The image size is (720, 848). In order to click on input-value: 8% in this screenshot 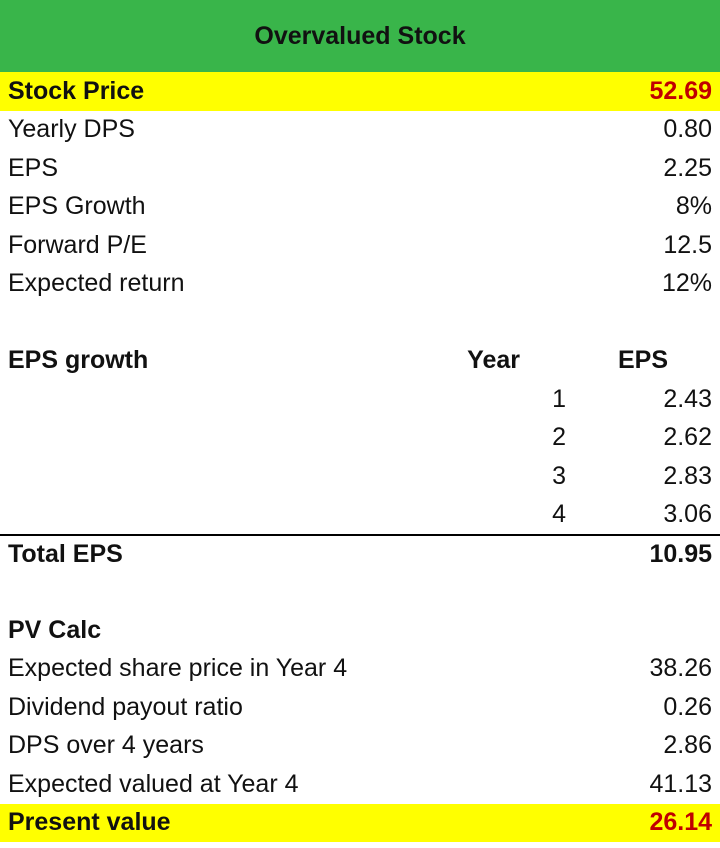, I will do `click(693, 206)`.